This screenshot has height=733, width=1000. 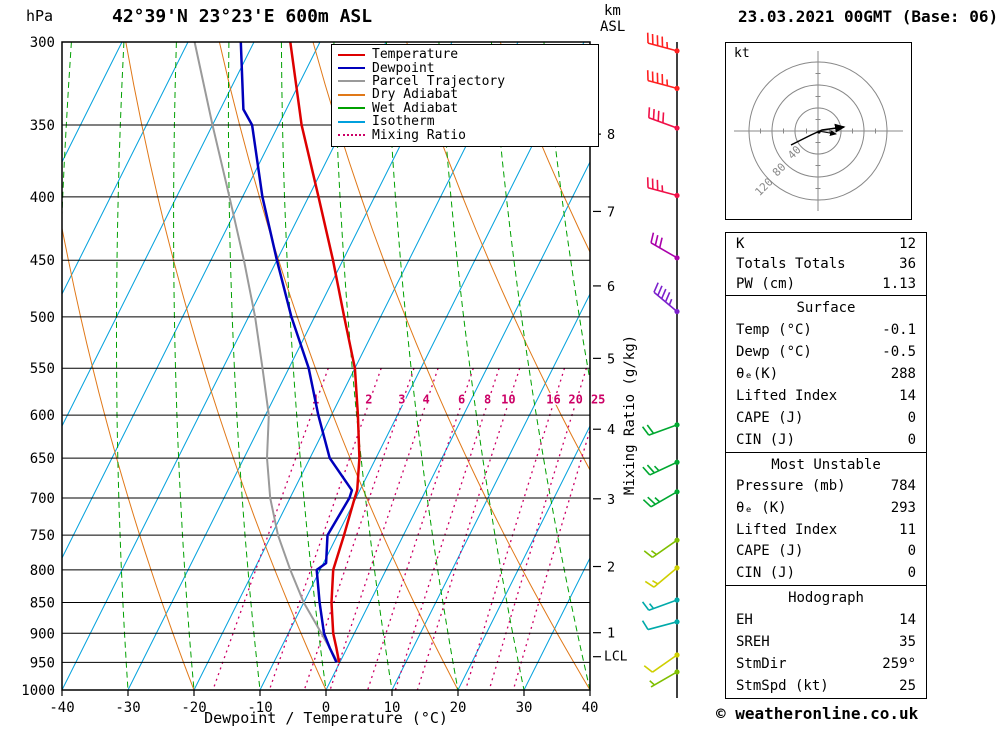 What do you see at coordinates (524, 708) in the screenshot?
I see `svg-text: 30` at bounding box center [524, 708].